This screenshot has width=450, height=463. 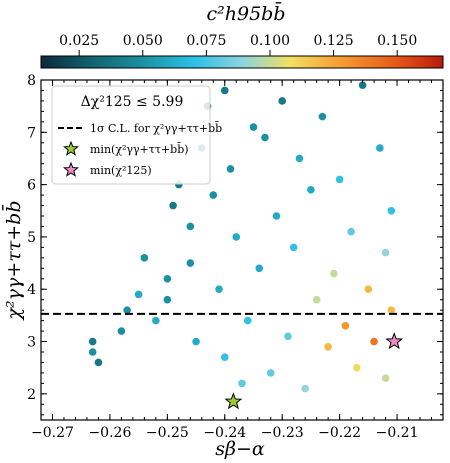 What do you see at coordinates (132, 102) in the screenshot?
I see `legend-title: Δχ²125 ≤ 5.99` at bounding box center [132, 102].